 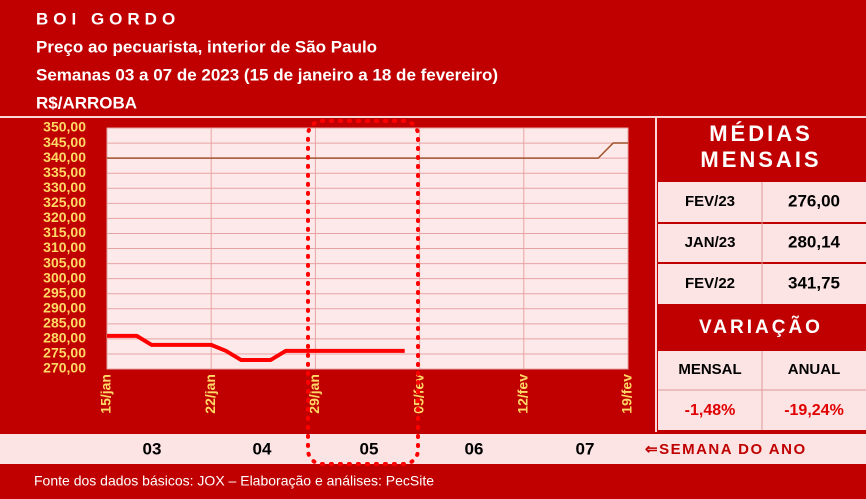 What do you see at coordinates (710, 283) in the screenshot?
I see `month-label: FEV/22` at bounding box center [710, 283].